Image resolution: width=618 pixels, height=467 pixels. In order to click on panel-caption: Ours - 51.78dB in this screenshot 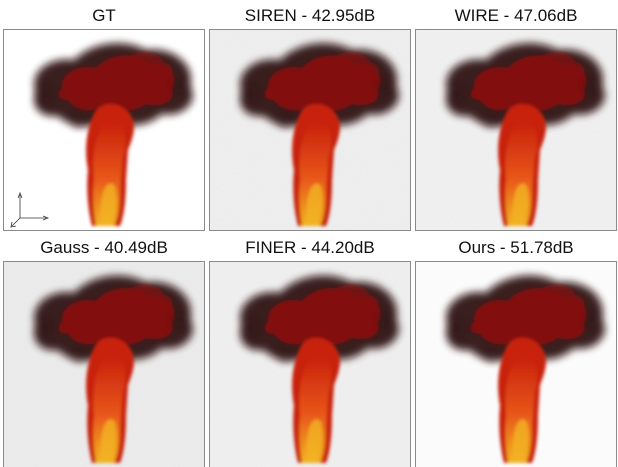, I will do `click(516, 247)`.